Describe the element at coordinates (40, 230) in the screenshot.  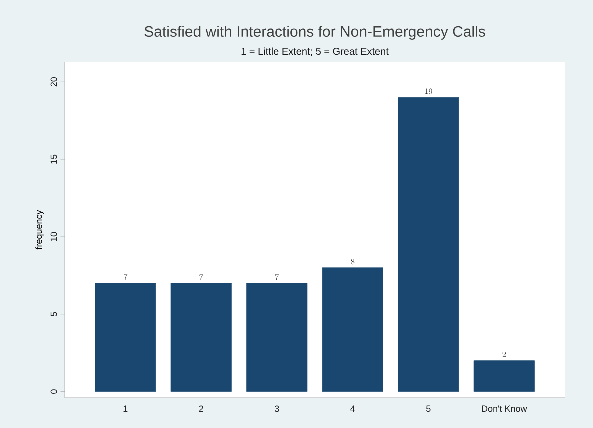
I see `y-axis-title: frequency` at that location.